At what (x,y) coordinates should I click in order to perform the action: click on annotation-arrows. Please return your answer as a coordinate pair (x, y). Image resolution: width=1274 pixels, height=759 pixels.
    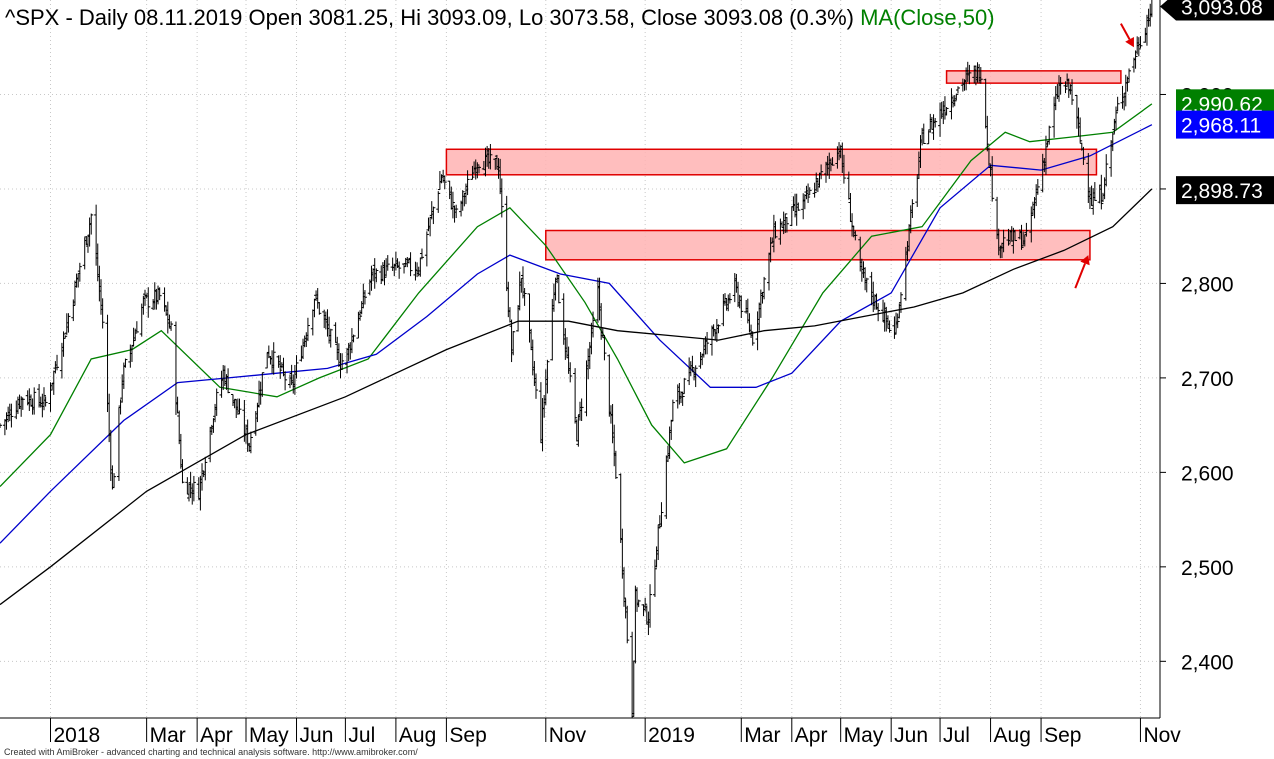
    Looking at the image, I should click on (1104, 156).